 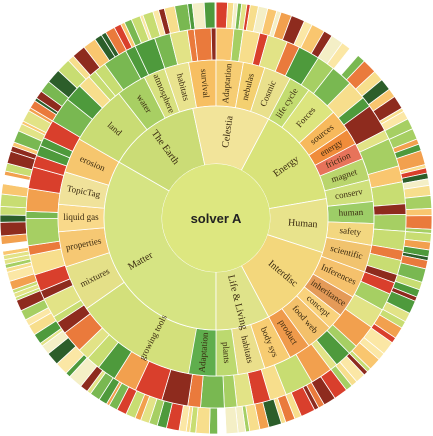 What do you see at coordinates (227, 353) in the screenshot?
I see `subtopic-label: plants` at bounding box center [227, 353].